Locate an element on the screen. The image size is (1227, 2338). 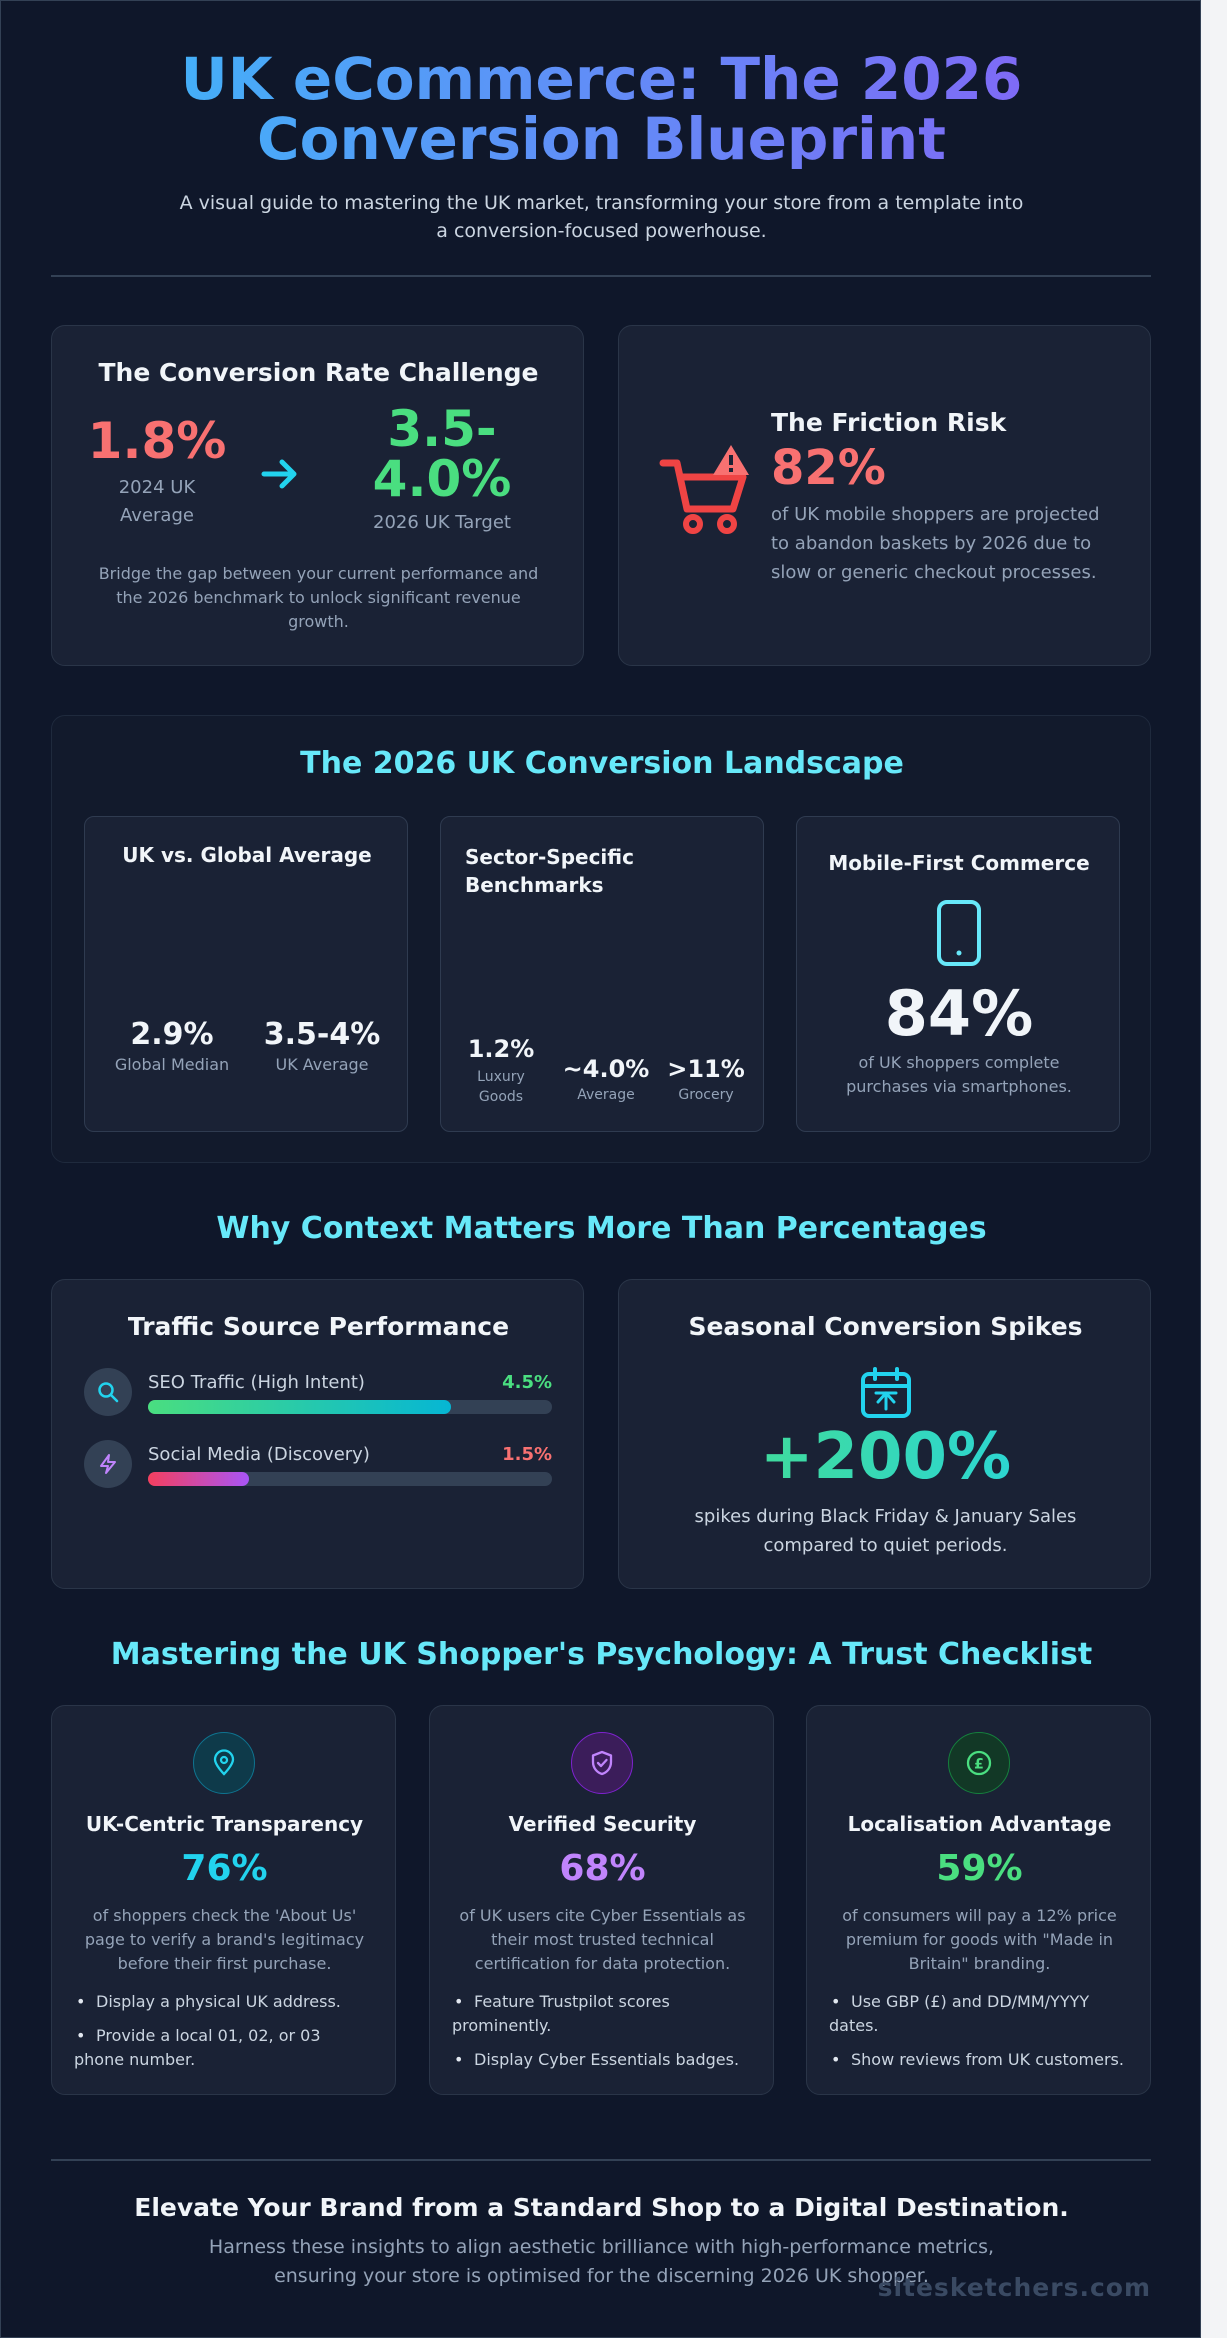
global-median-label: Global Median is located at coordinates (172, 1064).